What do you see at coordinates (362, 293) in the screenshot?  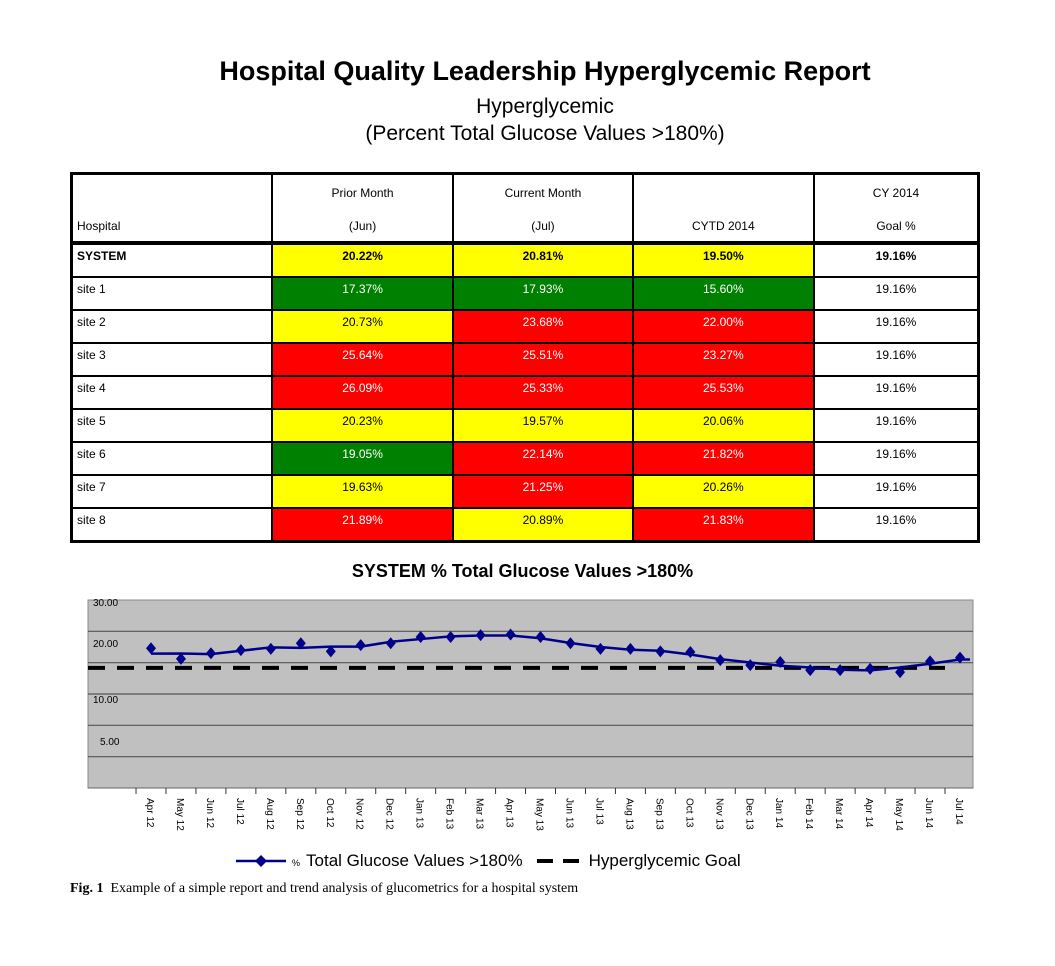 I see `prior-month-value: 17.37%` at bounding box center [362, 293].